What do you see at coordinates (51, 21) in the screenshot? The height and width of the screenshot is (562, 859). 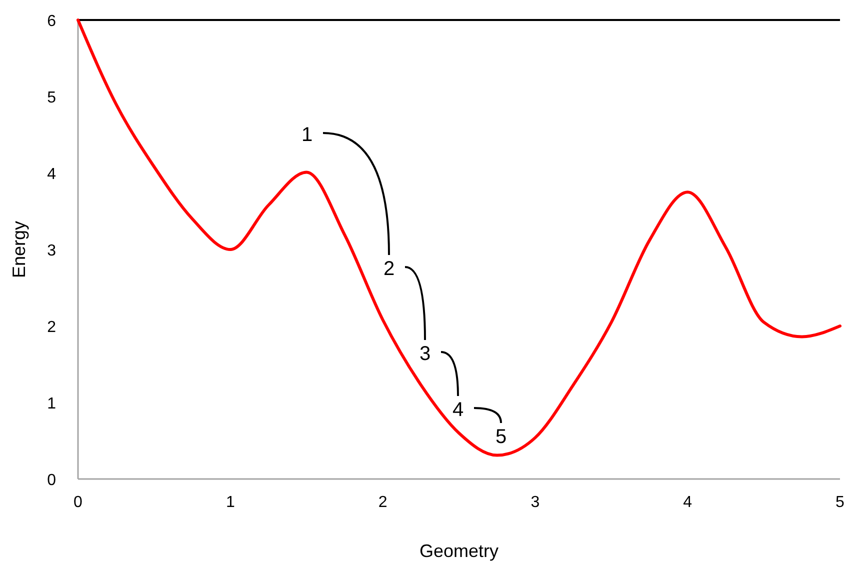 I see `y-tick-label: 6` at bounding box center [51, 21].